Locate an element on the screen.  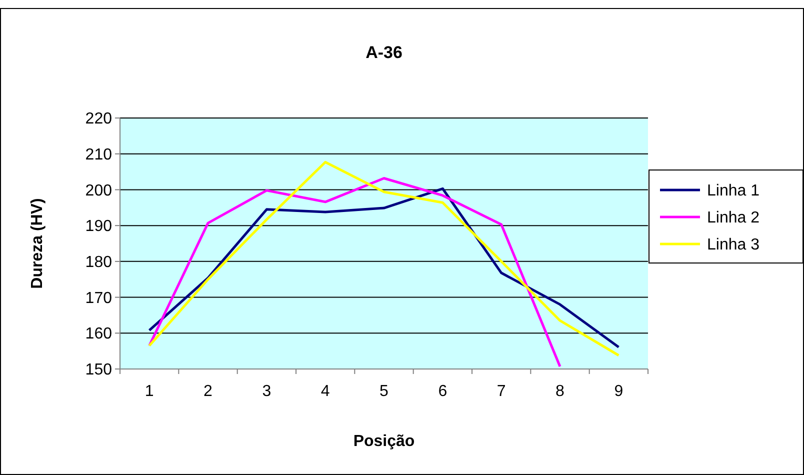
y-tick-label: 150 is located at coordinates (98, 370).